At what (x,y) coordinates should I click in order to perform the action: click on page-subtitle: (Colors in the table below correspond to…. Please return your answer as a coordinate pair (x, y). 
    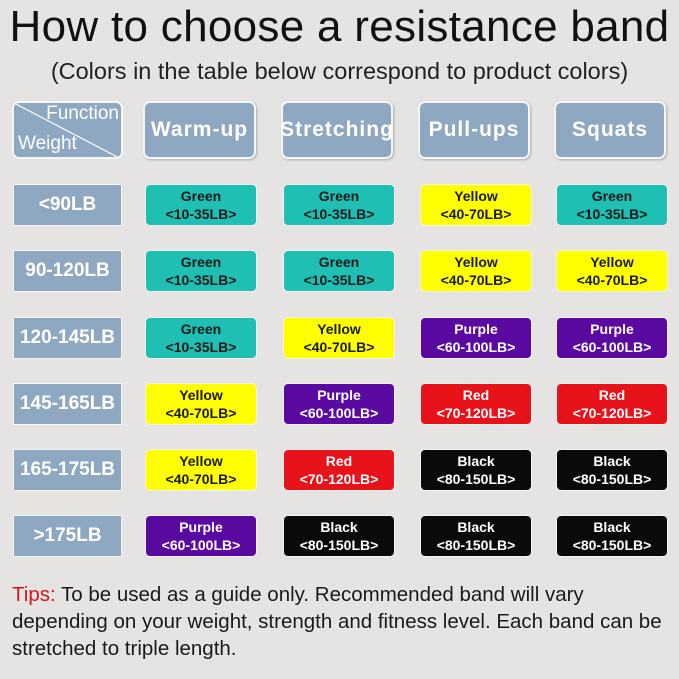
    Looking at the image, I should click on (339, 71).